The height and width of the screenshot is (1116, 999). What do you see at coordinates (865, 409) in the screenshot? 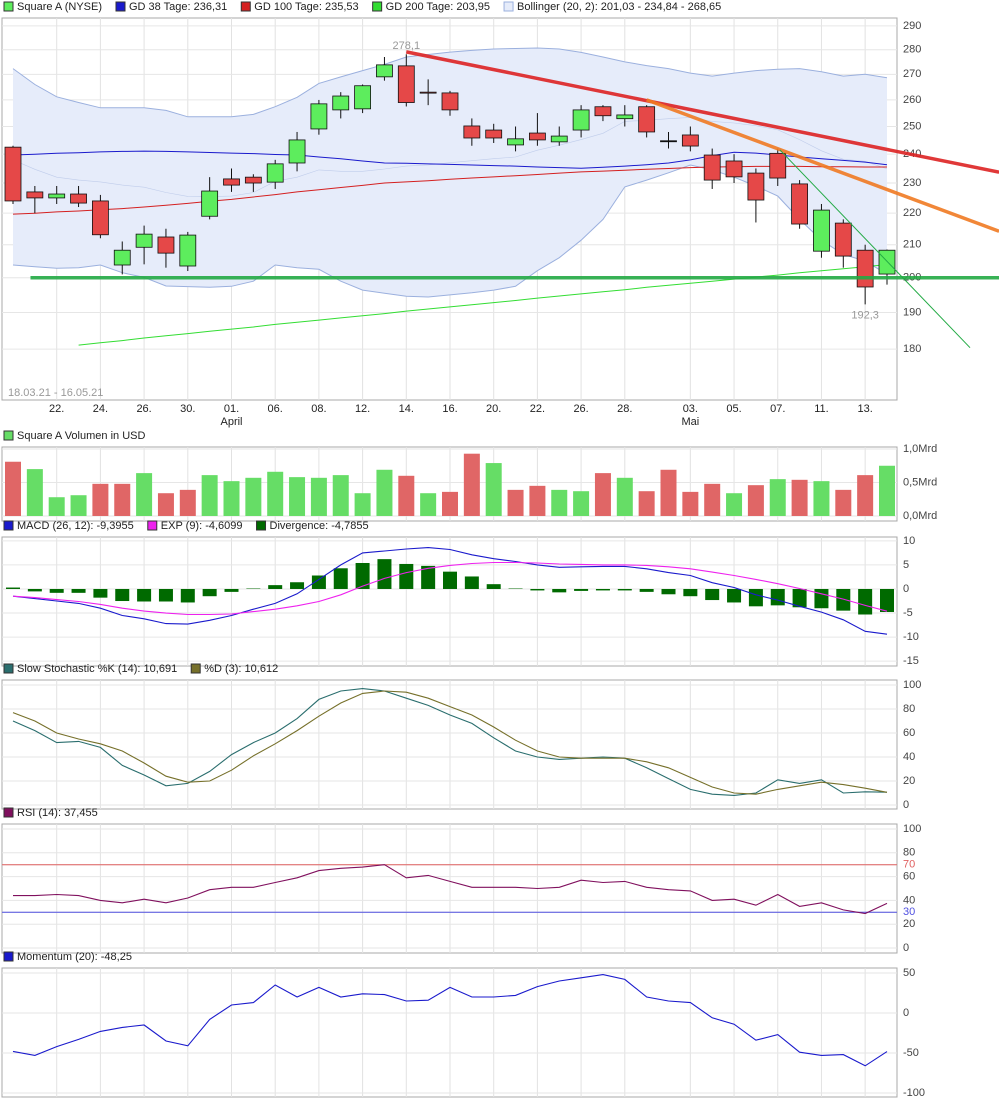
I see `x-tick-label: 13.` at bounding box center [865, 409].